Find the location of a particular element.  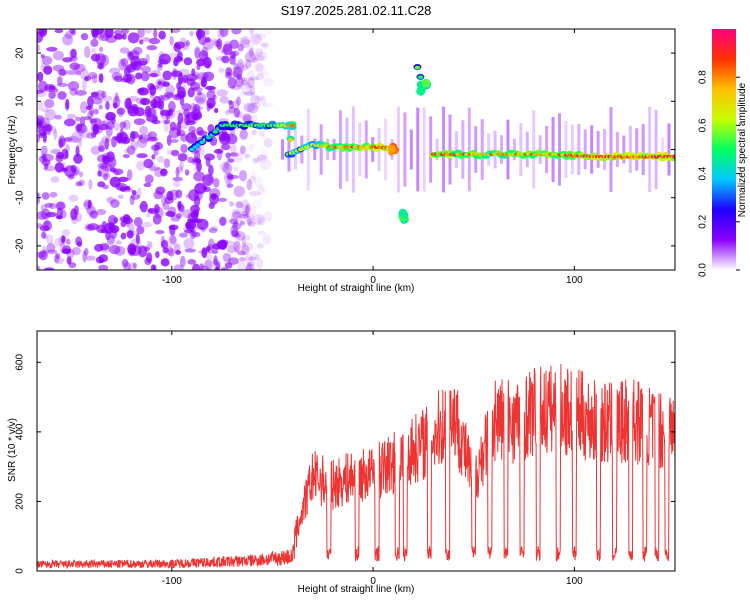

y-tick-label: -20 is located at coordinates (20, 245).